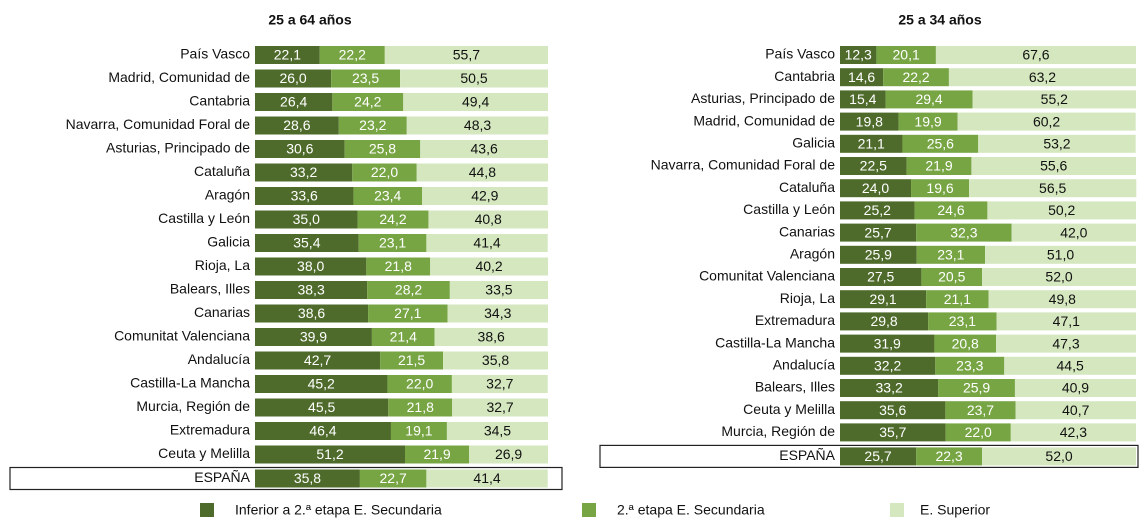 This screenshot has height=518, width=1142. I want to click on category-label: País Vasco, so click(215, 54).